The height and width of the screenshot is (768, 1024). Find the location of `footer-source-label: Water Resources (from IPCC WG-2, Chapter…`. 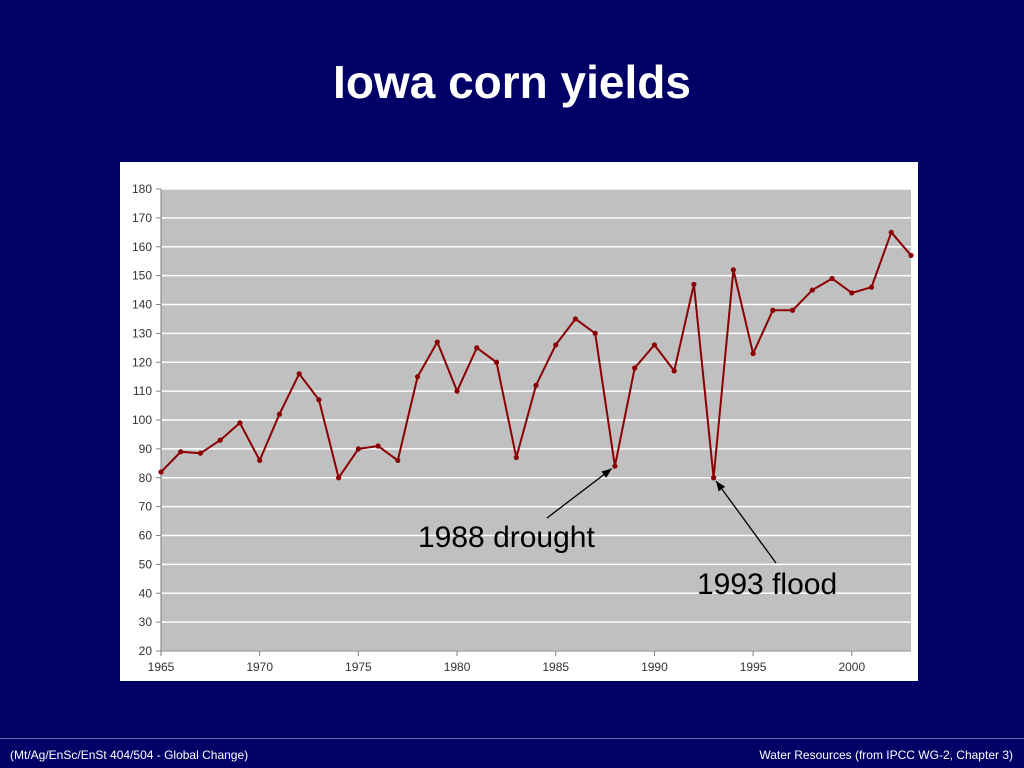

footer-source-label: Water Resources (from IPCC WG-2, Chapter… is located at coordinates (886, 755).